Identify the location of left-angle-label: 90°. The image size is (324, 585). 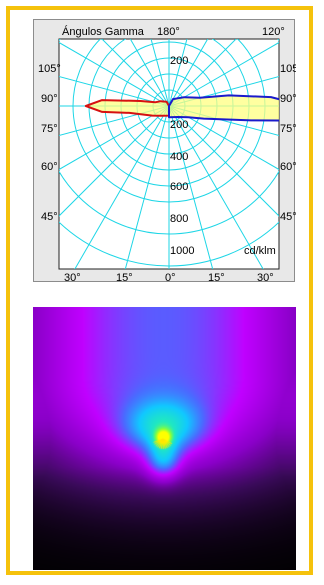
(49, 99).